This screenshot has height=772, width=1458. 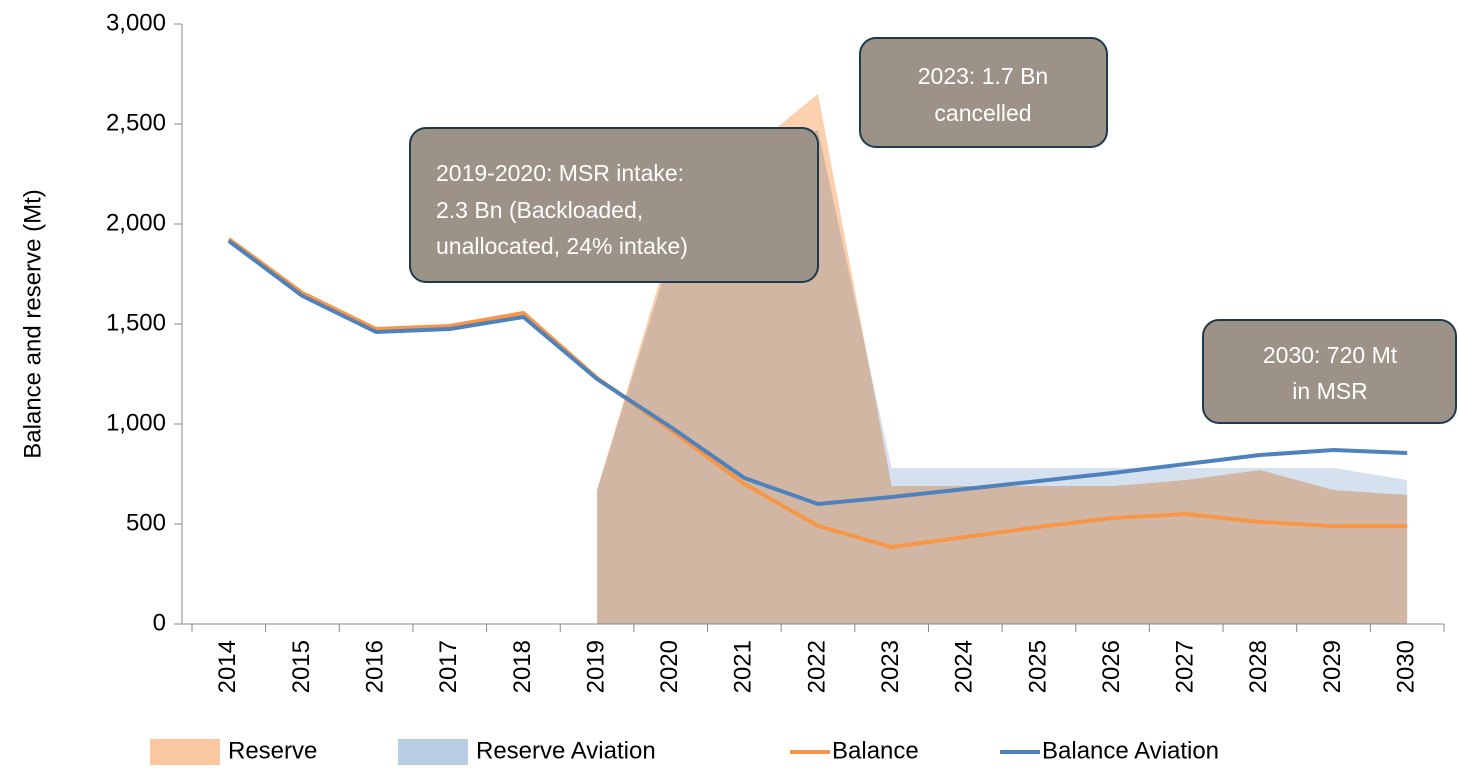 What do you see at coordinates (890, 666) in the screenshot?
I see `x-tick-label: 2023` at bounding box center [890, 666].